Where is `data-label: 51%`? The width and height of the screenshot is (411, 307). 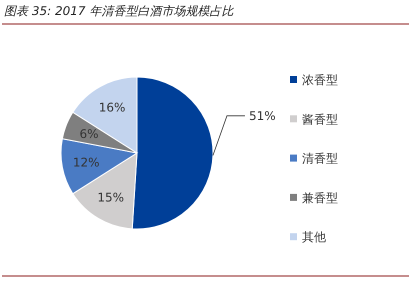 data-label: 51% is located at coordinates (262, 115).